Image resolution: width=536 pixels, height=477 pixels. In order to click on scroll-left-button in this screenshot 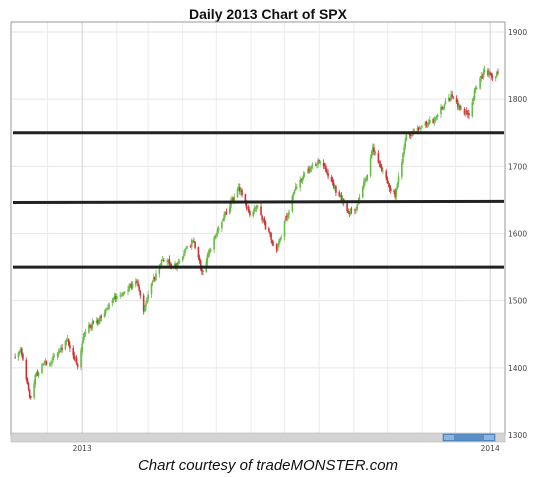, I will do `click(449, 437)`.